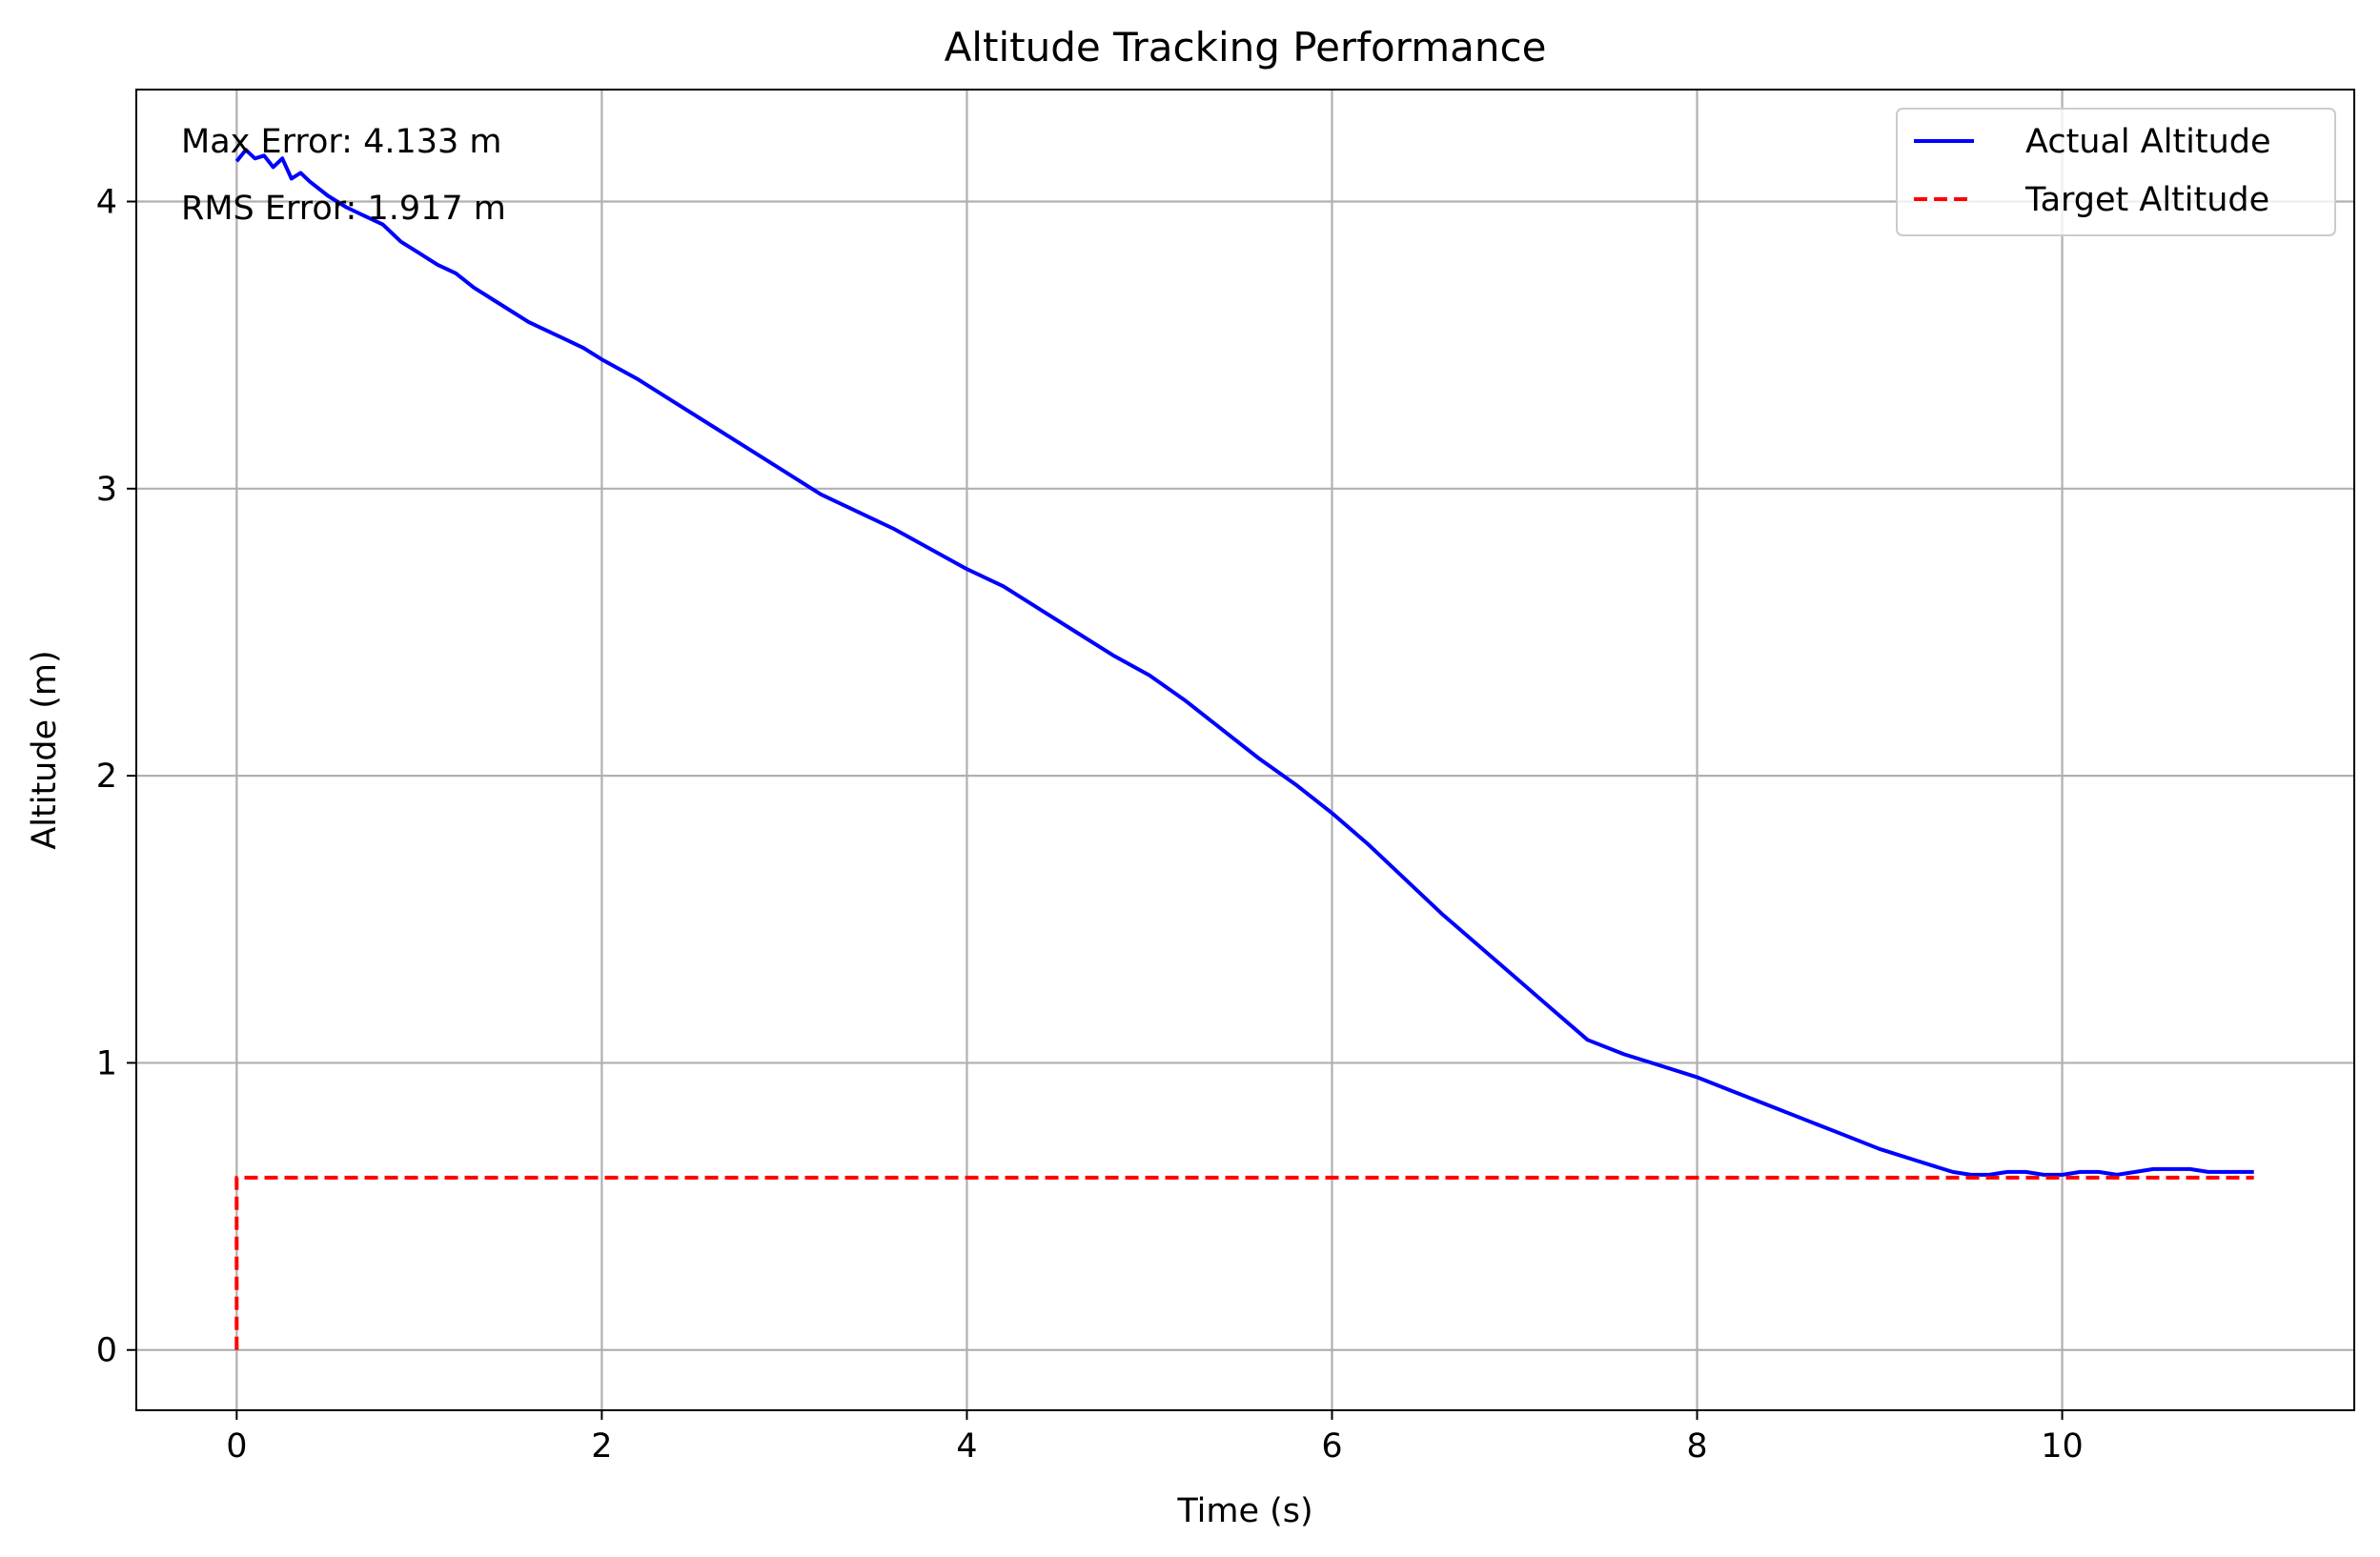  What do you see at coordinates (342, 142) in the screenshot?
I see `max-error-annotation: Max Error: 4.133 m` at bounding box center [342, 142].